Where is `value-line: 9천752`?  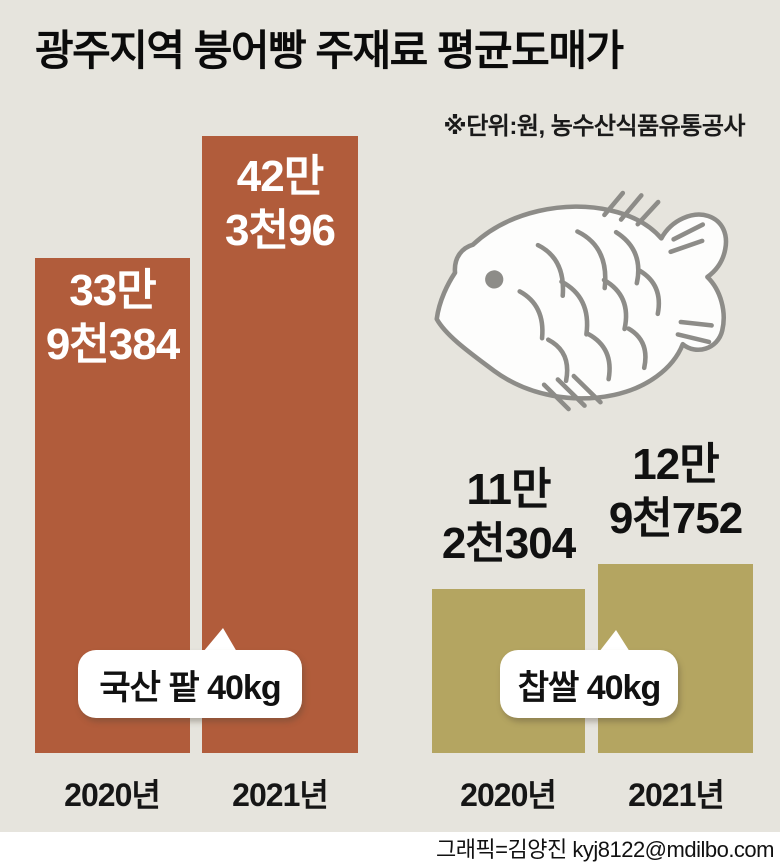 value-line: 9천752 is located at coordinates (675, 518).